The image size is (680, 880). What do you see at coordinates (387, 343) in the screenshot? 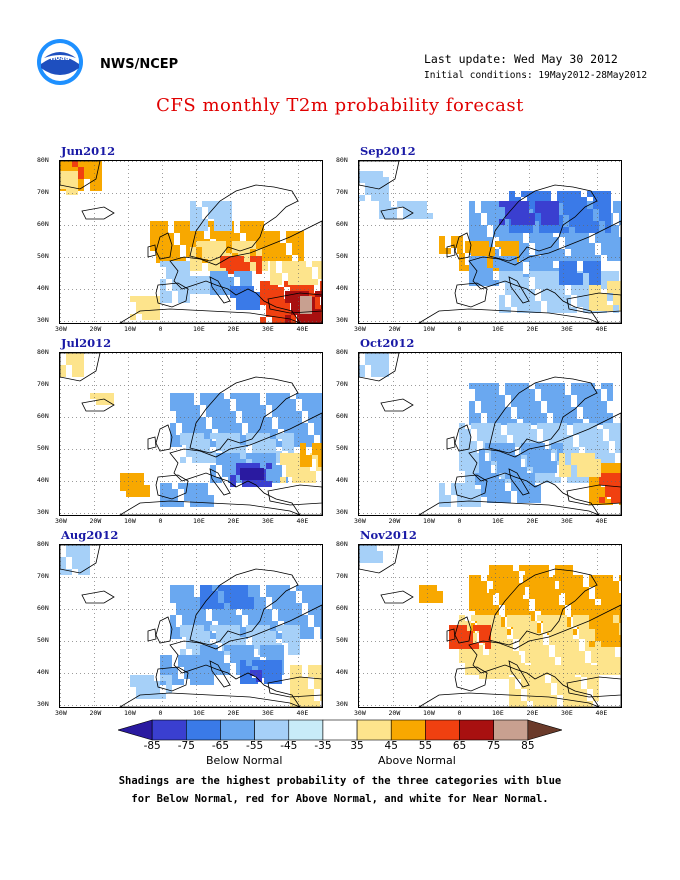
I see `panel-title-oct: Oct2012` at bounding box center [387, 343].